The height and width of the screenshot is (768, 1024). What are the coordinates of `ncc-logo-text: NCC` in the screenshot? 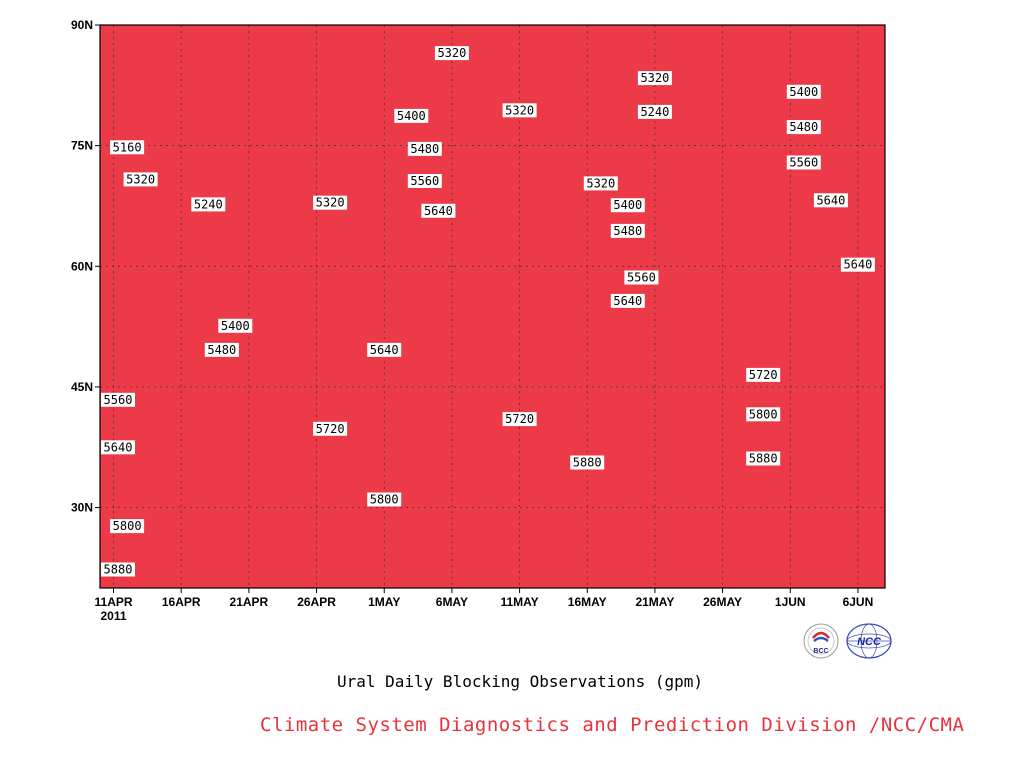 It's located at (869, 642).